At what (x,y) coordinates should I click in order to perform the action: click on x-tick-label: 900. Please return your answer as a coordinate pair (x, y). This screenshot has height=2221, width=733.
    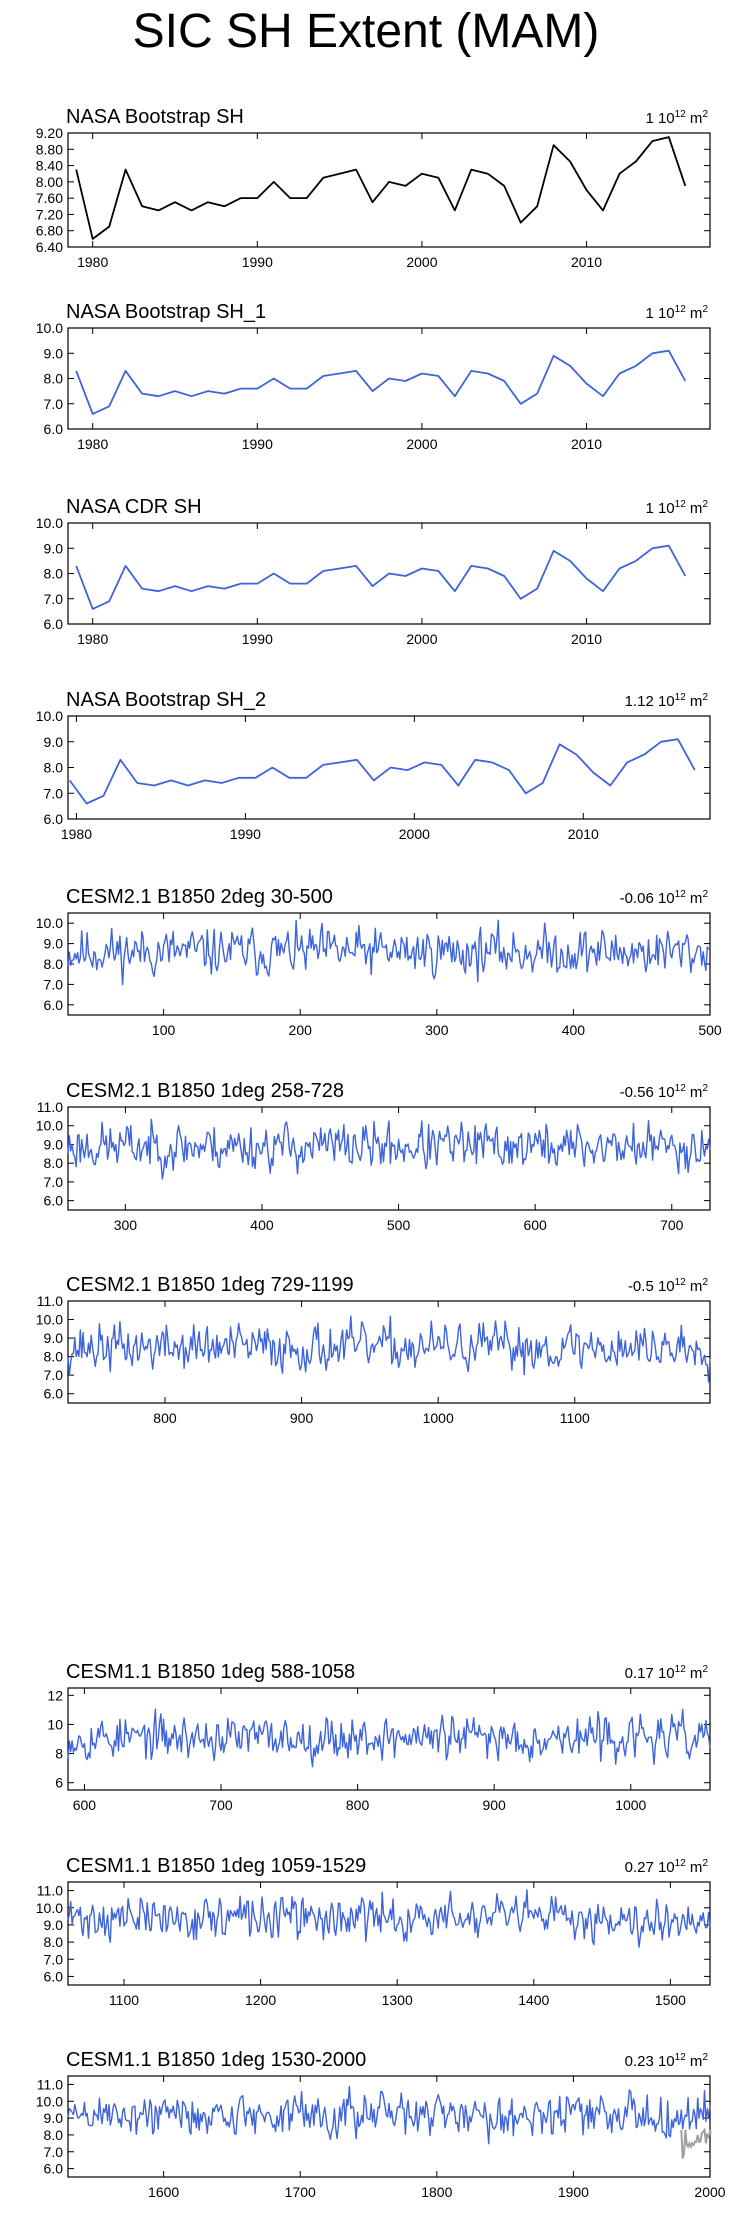
    Looking at the image, I should click on (494, 1805).